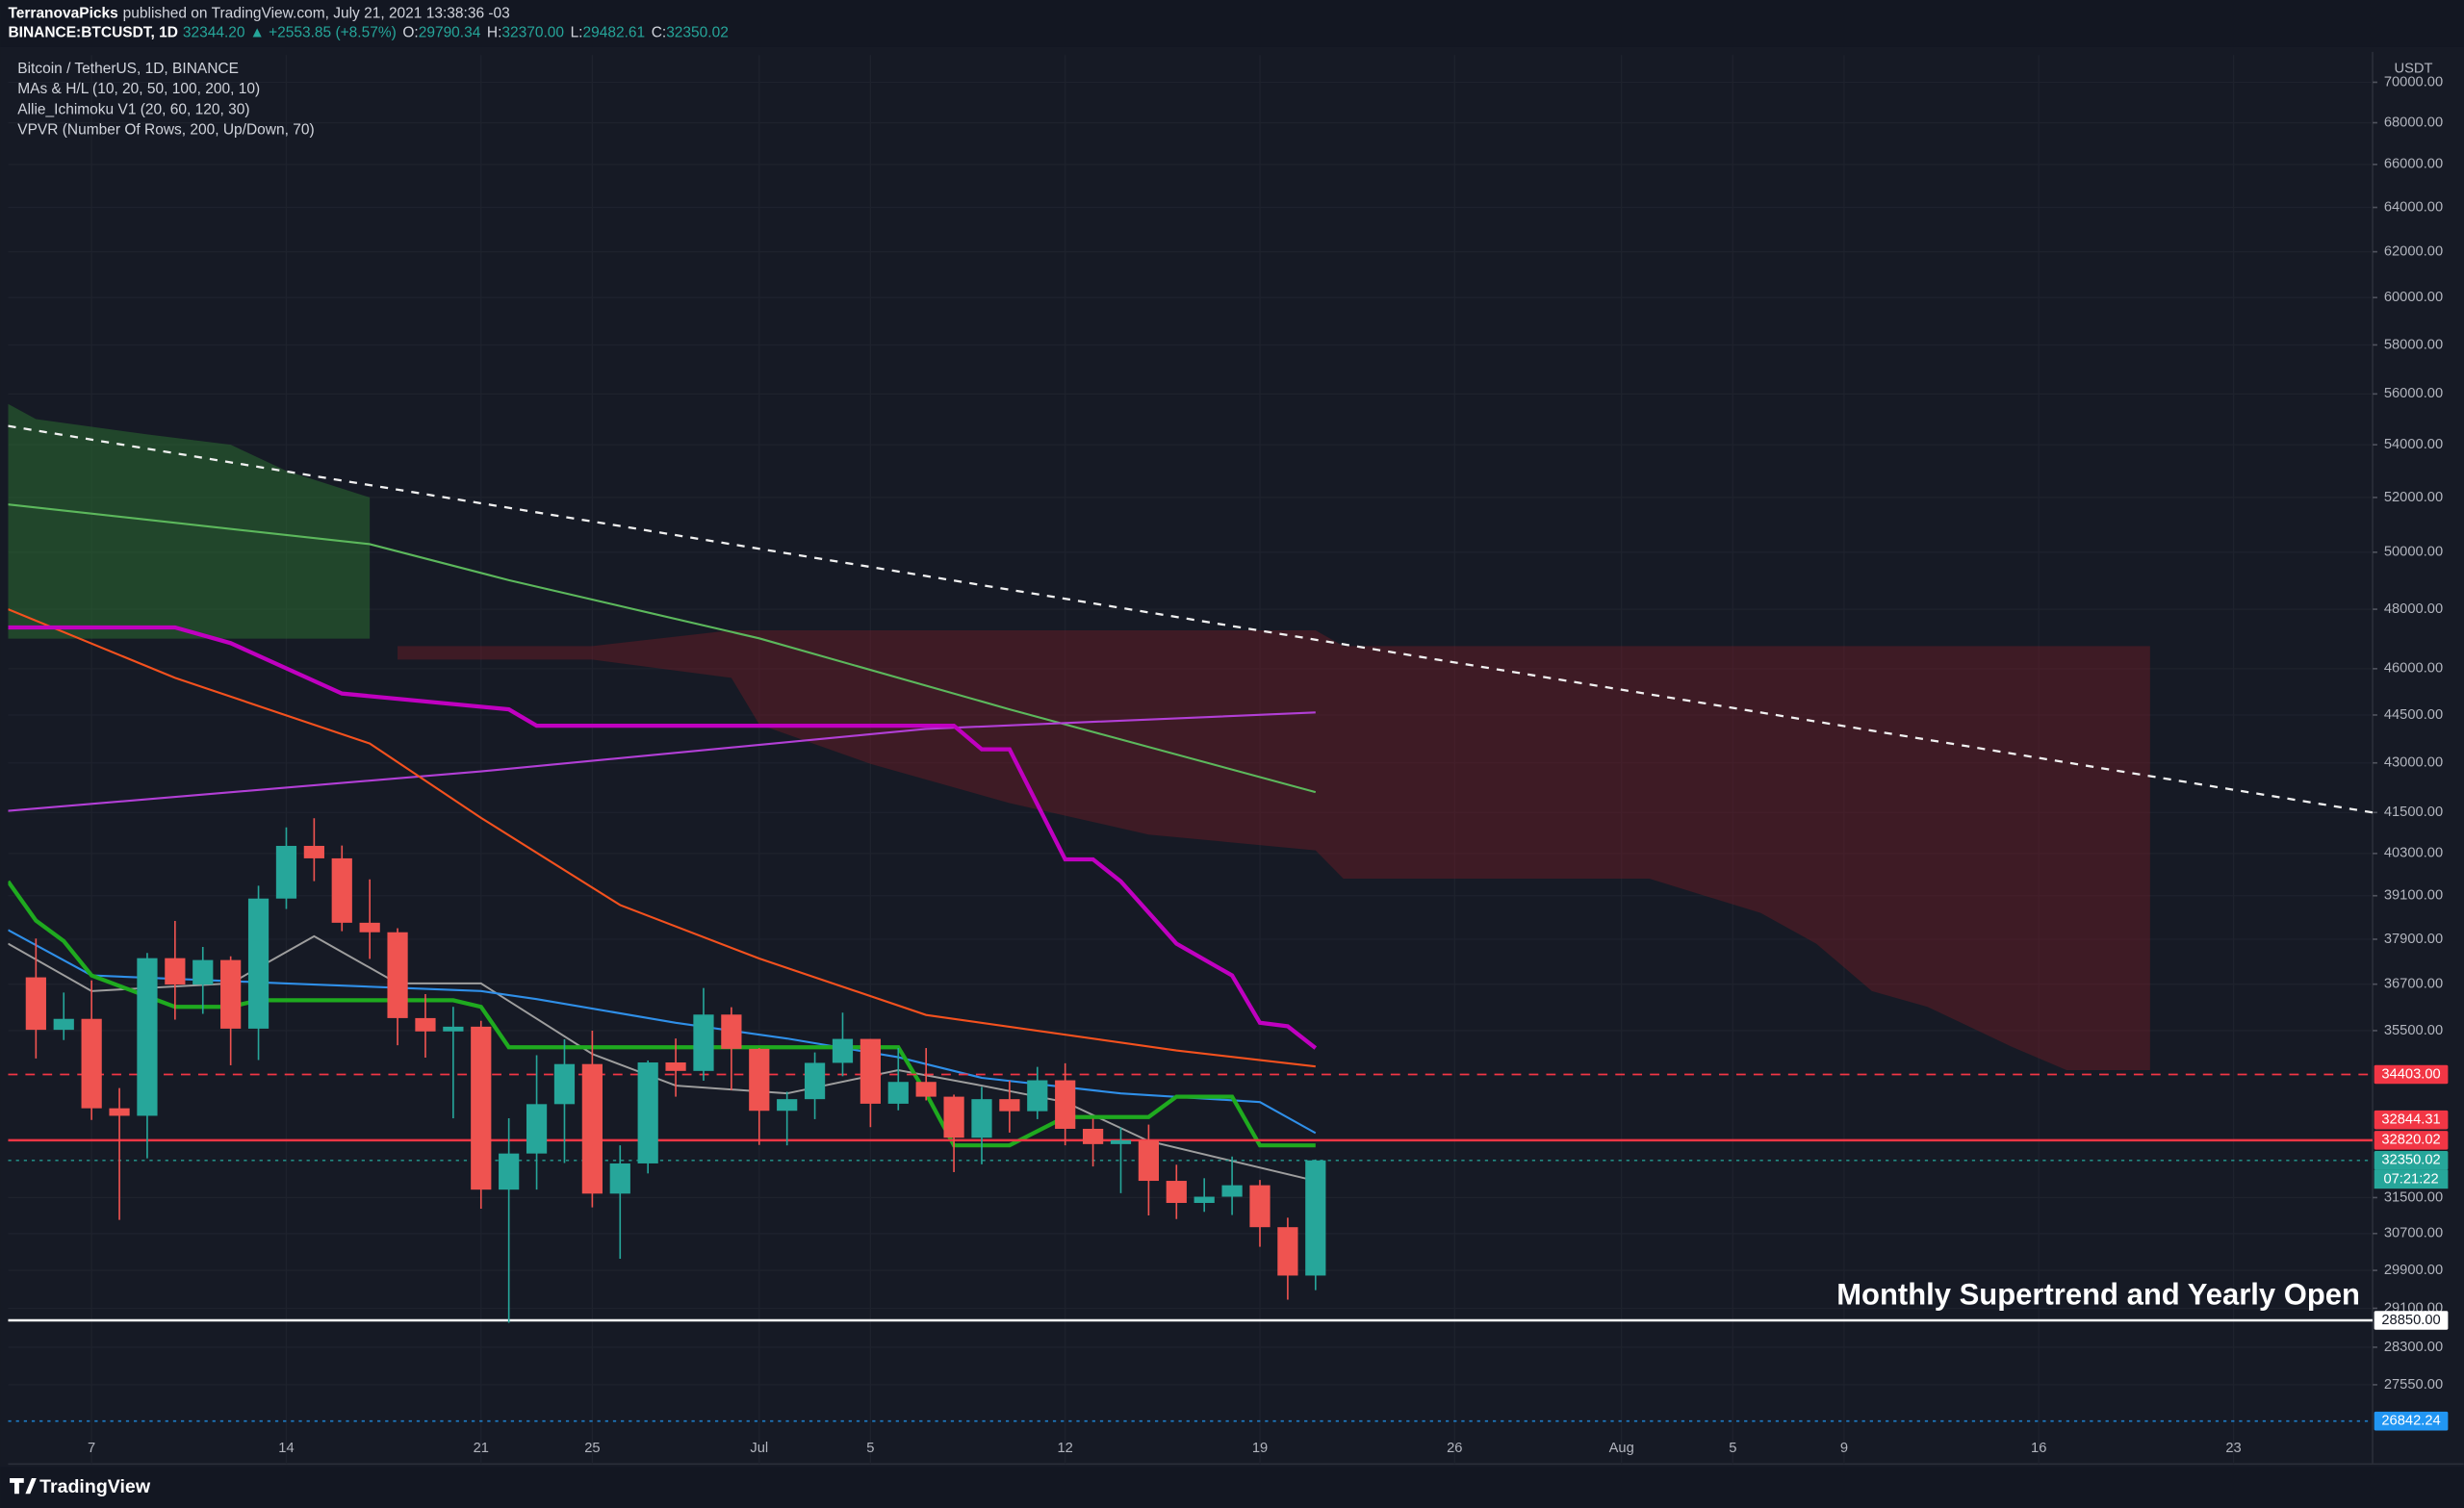 Image resolution: width=2464 pixels, height=1508 pixels. I want to click on footer-bar, so click(1232, 1487).